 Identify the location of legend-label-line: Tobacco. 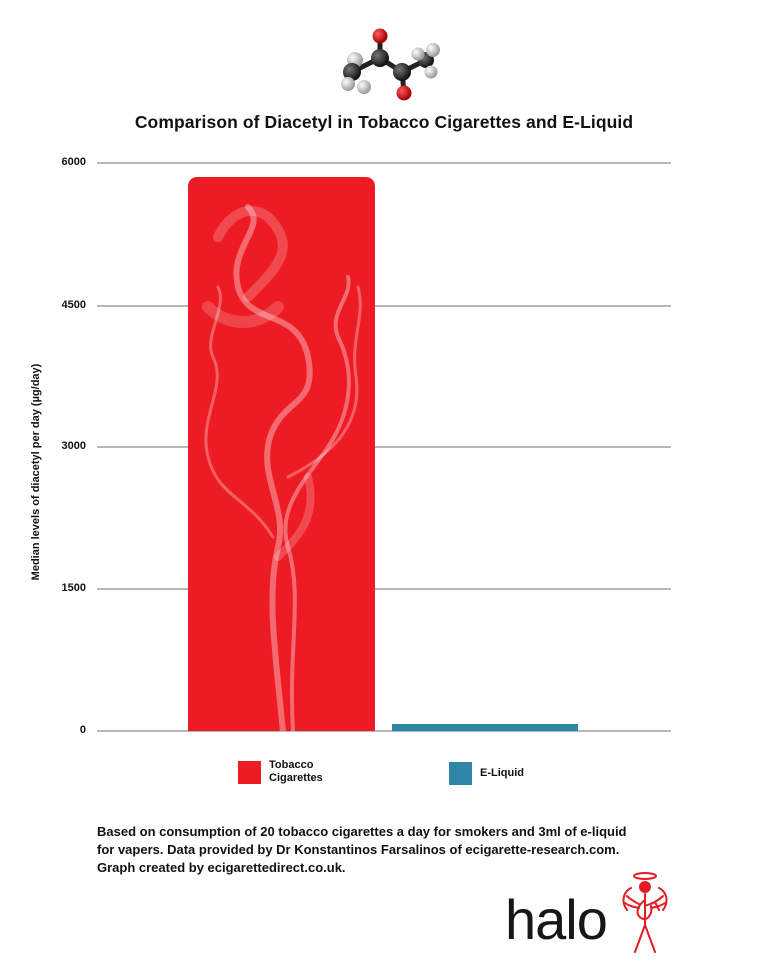
(291, 765).